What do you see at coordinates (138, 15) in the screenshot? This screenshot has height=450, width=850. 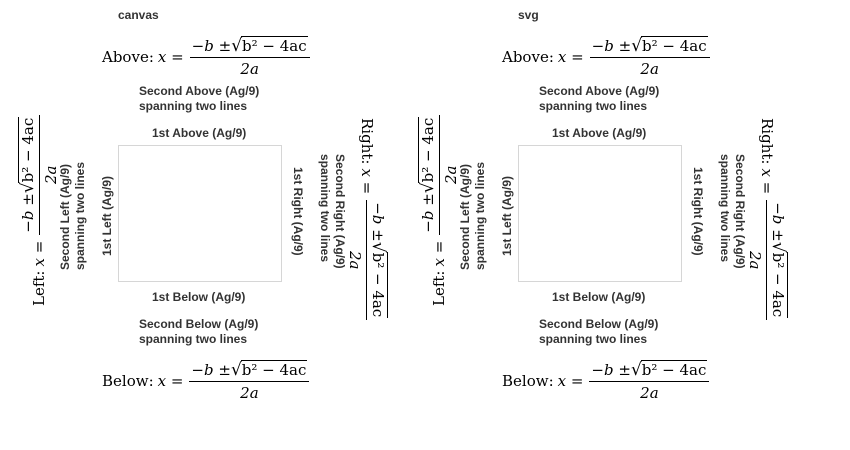 I see `panel-label: canvas` at bounding box center [138, 15].